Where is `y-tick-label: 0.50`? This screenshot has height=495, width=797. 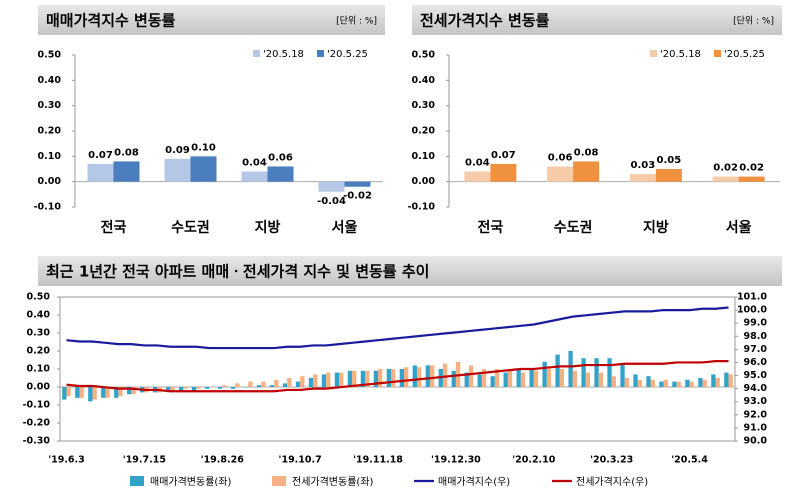
y-tick-label: 0.50 is located at coordinates (39, 297).